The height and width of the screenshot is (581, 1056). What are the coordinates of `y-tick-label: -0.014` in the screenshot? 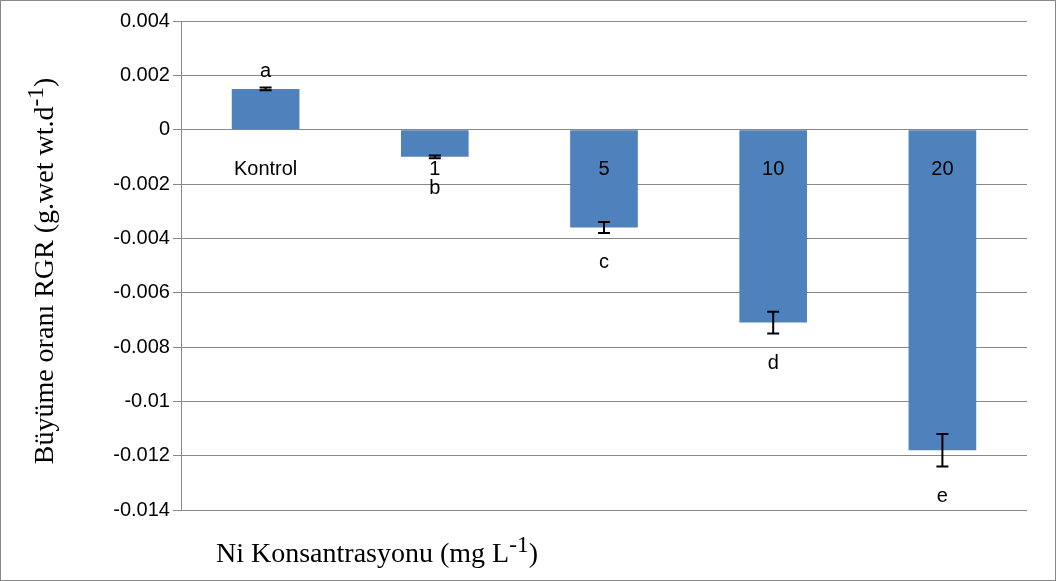 It's located at (141, 508).